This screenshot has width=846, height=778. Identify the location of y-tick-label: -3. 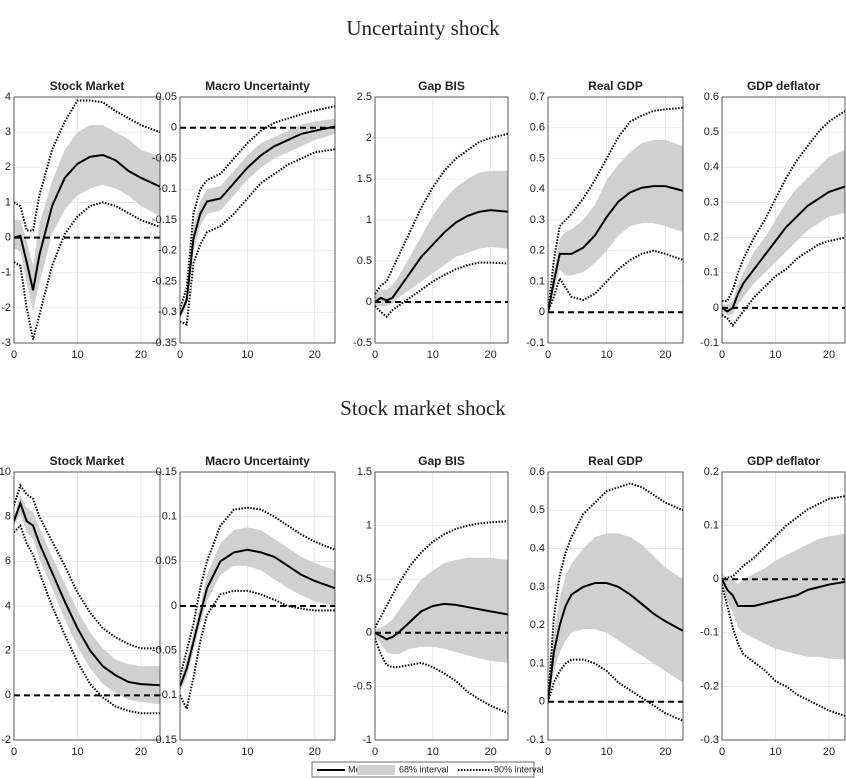
(6, 343).